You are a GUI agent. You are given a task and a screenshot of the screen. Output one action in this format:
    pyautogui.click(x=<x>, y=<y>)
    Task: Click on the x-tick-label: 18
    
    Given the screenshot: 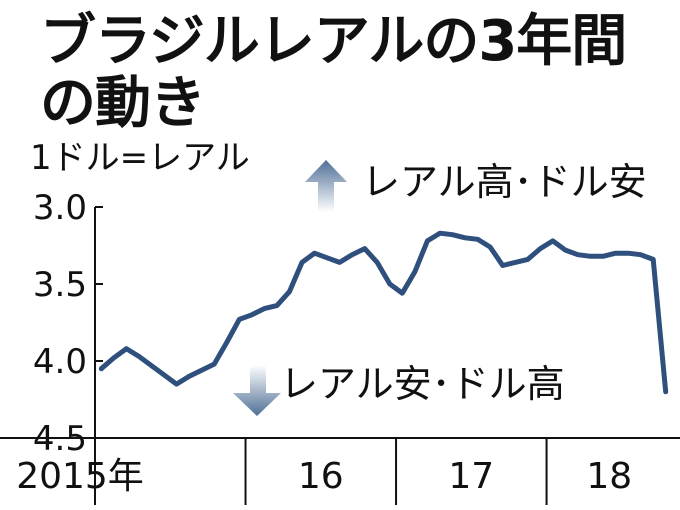 What is the action you would take?
    pyautogui.click(x=609, y=476)
    